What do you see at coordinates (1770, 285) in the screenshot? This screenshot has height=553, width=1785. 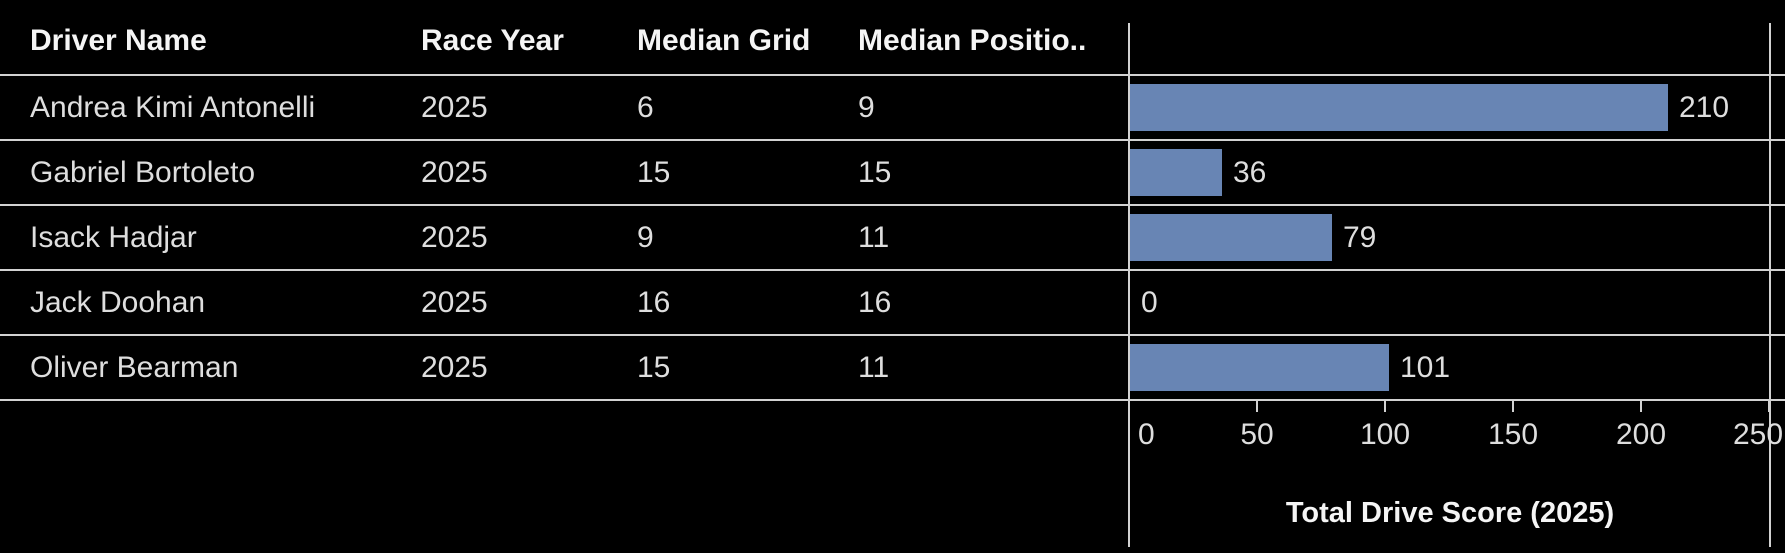 I see `chart-pane-right-border` at bounding box center [1770, 285].